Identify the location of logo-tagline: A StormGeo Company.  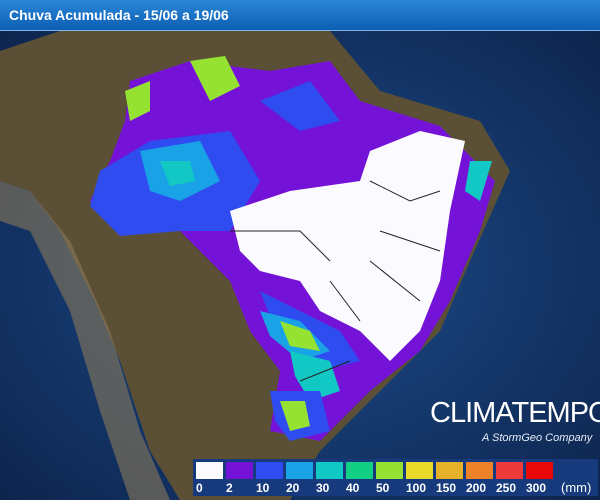
(537, 438).